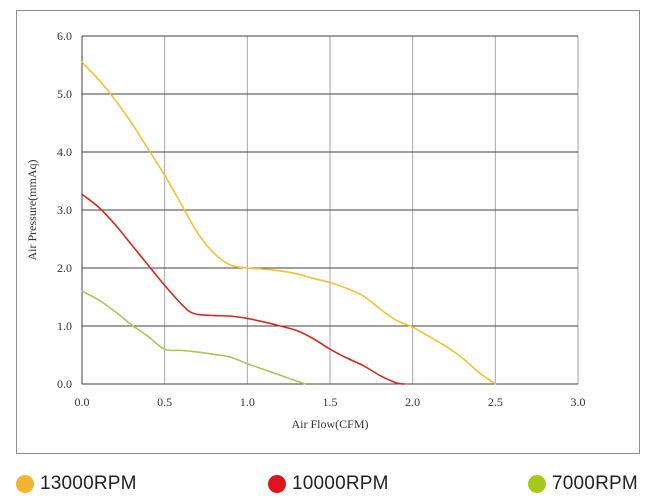 The width and height of the screenshot is (654, 500). Describe the element at coordinates (64, 326) in the screenshot. I see `y-tick-label-1: 1.0` at that location.